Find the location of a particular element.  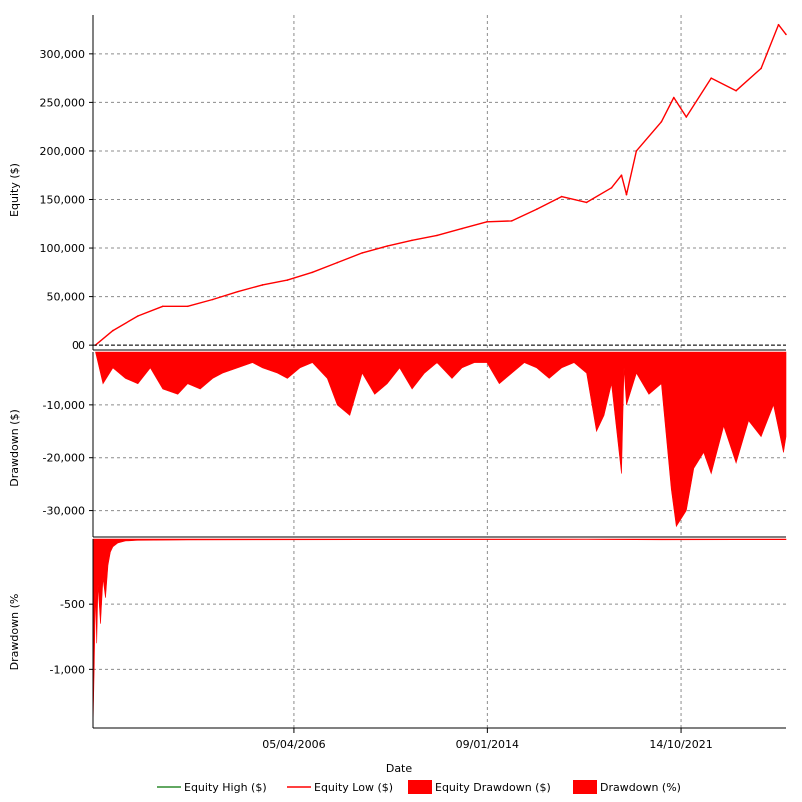

y-tick-label: -20,000 is located at coordinates (64, 458).